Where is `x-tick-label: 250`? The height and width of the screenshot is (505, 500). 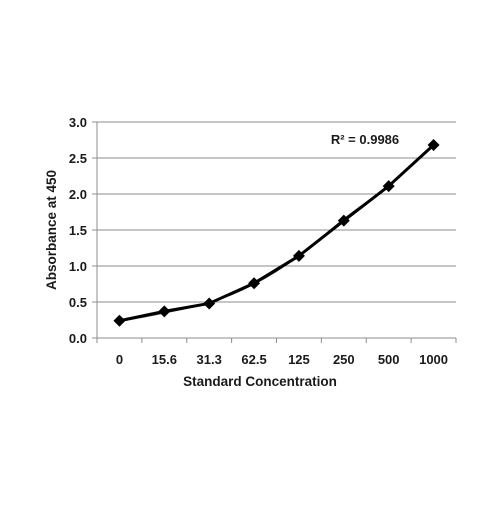 x-tick-label: 250 is located at coordinates (344, 359).